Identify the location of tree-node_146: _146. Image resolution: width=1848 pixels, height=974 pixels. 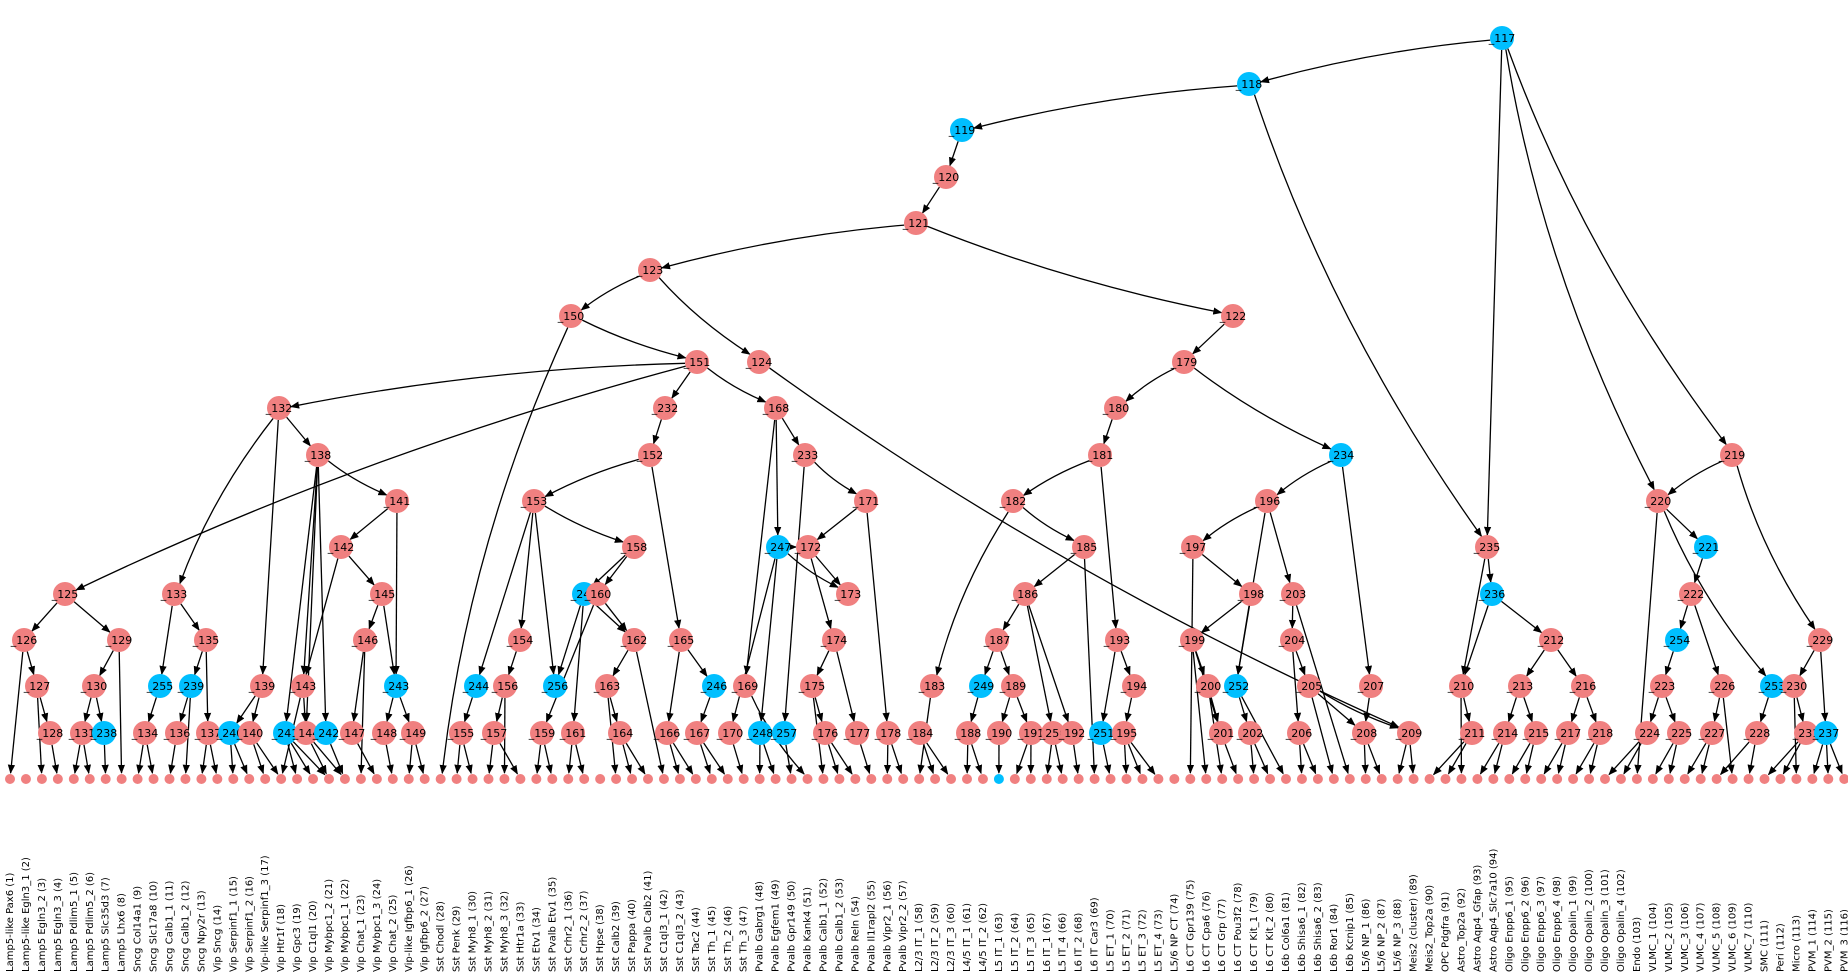
(364, 640).